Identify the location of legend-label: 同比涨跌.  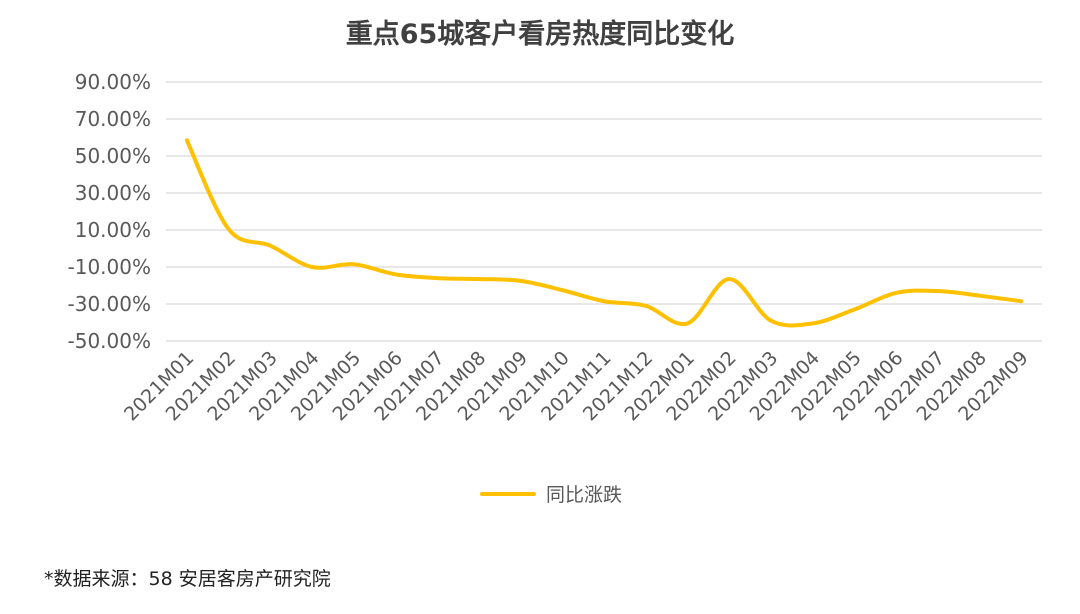
(584, 495).